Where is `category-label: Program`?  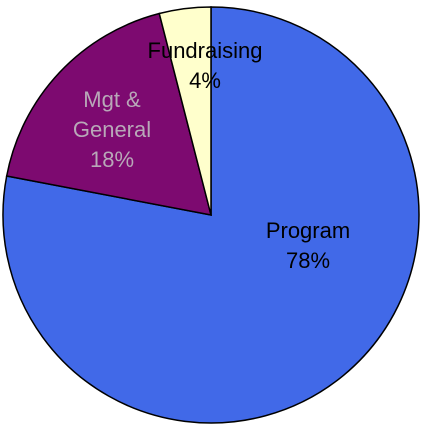
category-label: Program is located at coordinates (308, 230).